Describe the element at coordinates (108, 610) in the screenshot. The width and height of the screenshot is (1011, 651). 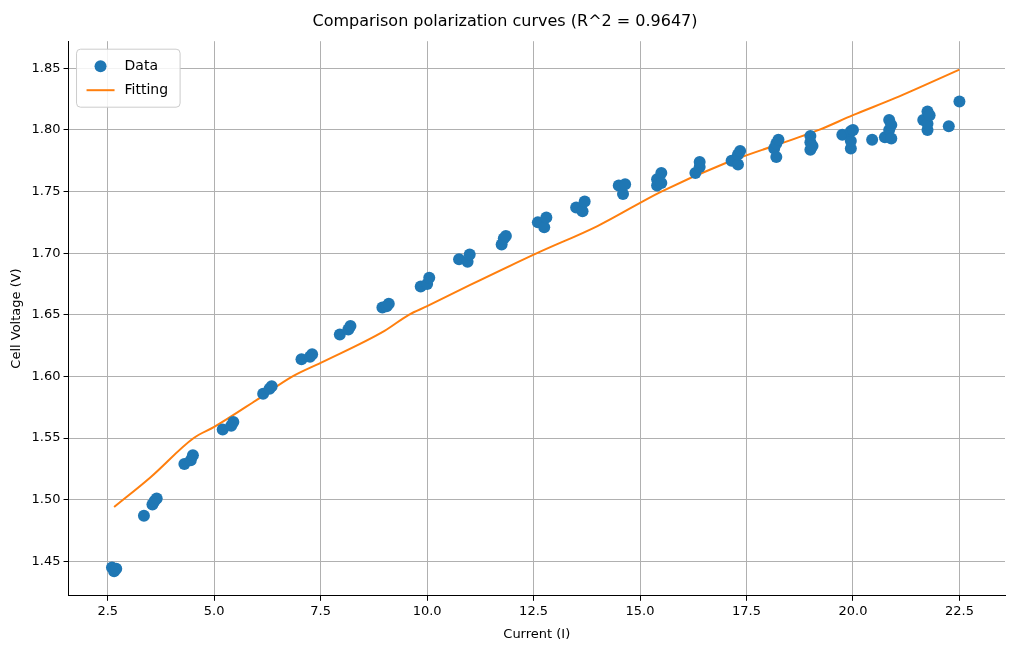
I see `x-tick-label: 2.5` at that location.